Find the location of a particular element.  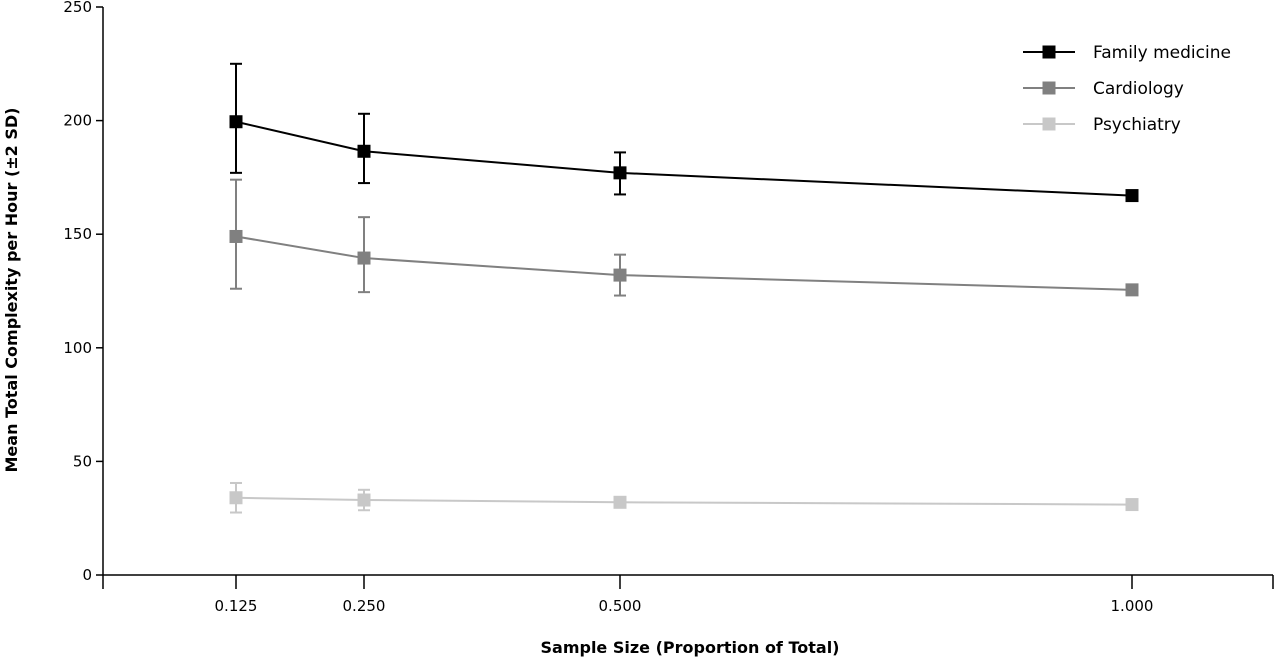

legend-label: Psychiatry is located at coordinates (1137, 125).